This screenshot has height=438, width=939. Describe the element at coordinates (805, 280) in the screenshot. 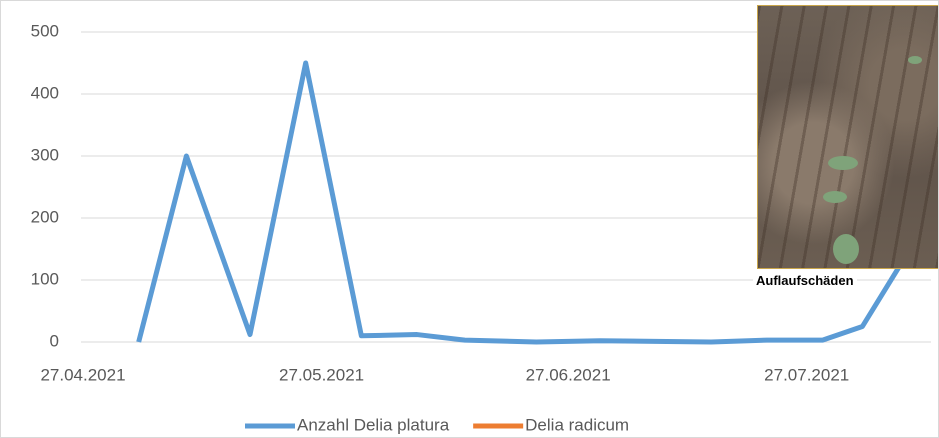

I see `photo-caption: Auflaufschäden` at that location.